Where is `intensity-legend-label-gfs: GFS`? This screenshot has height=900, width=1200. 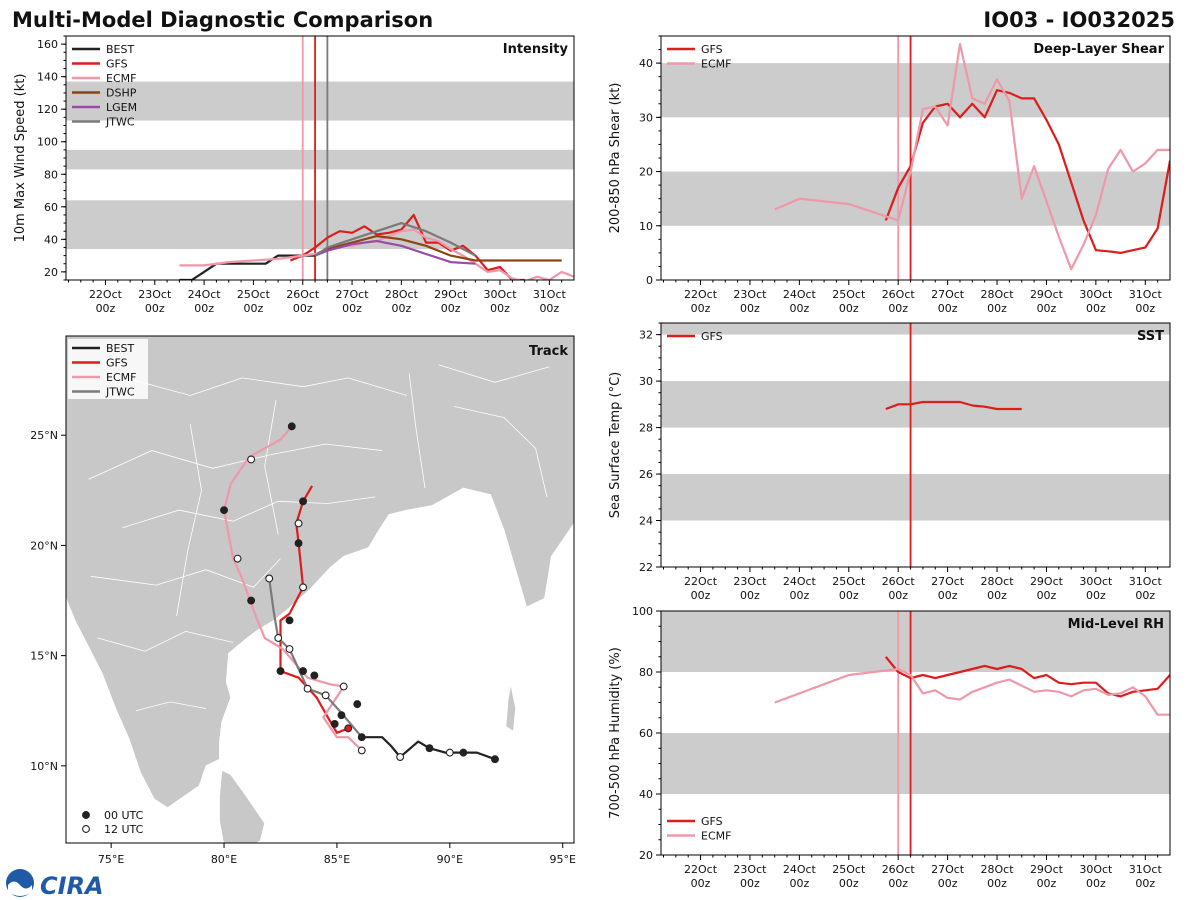 intensity-legend-label-gfs: GFS is located at coordinates (117, 64).